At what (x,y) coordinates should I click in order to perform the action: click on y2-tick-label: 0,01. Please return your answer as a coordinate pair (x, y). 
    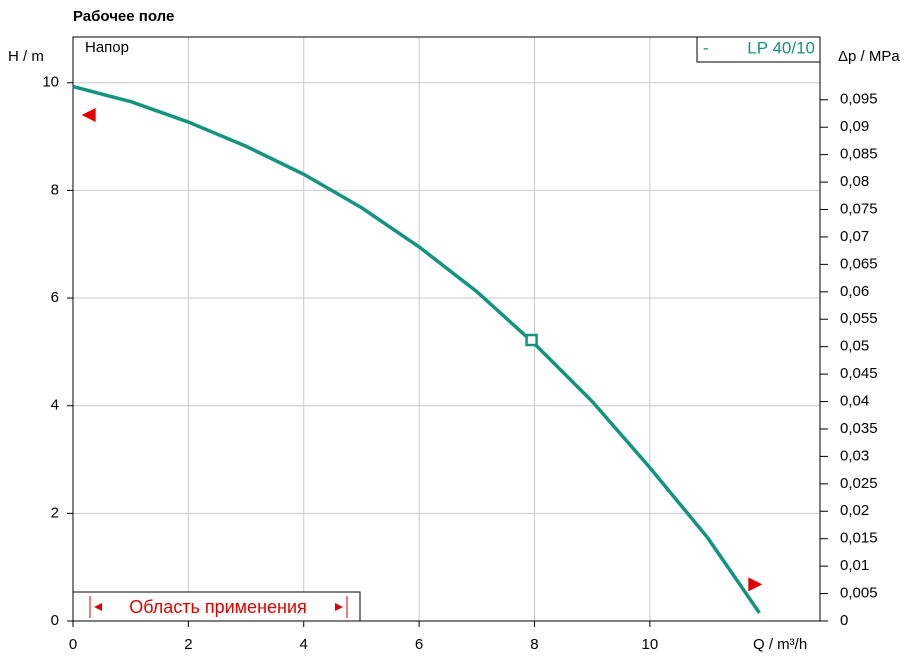
    Looking at the image, I should click on (854, 565).